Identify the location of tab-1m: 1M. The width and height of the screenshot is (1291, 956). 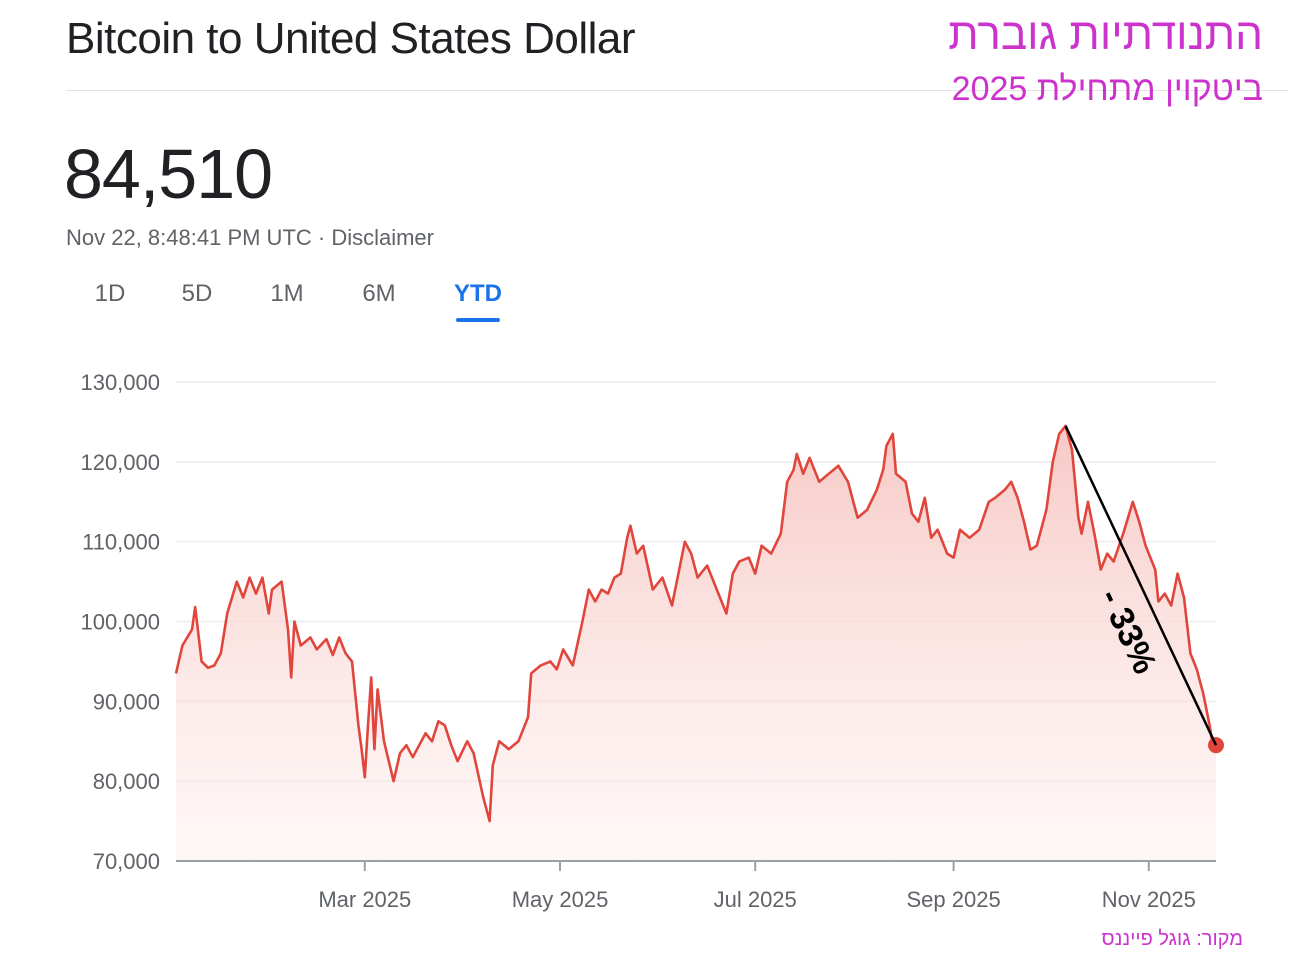
(287, 293).